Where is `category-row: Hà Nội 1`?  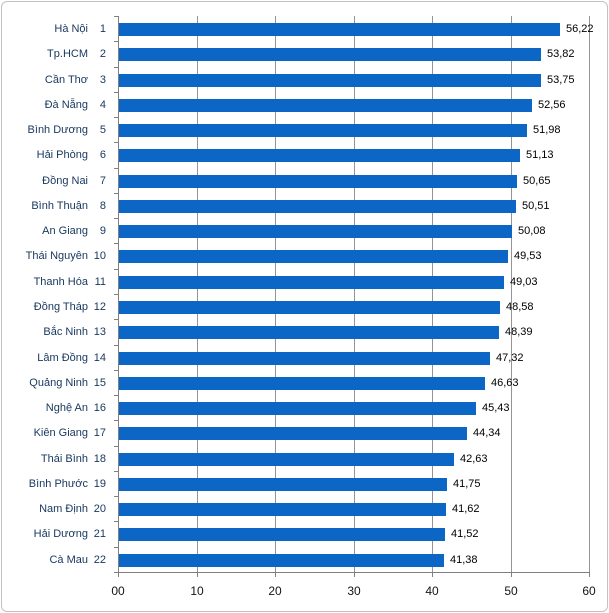
category-row: Hà Nội 1 is located at coordinates (54, 28).